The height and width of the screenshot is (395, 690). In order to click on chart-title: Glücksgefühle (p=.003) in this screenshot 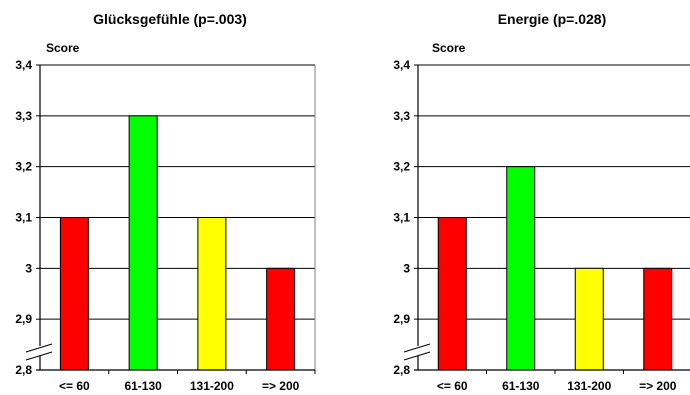, I will do `click(170, 19)`.